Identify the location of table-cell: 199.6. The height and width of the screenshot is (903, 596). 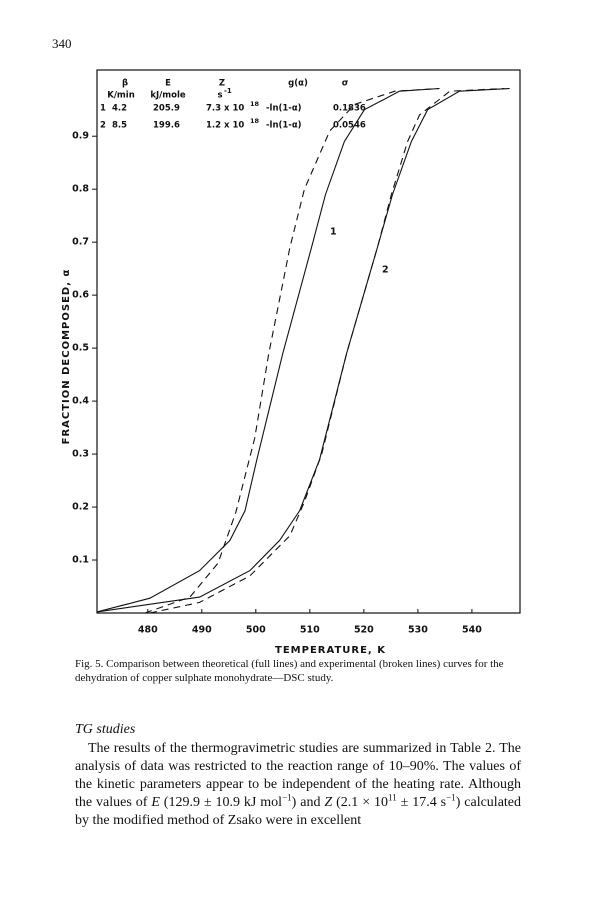
(166, 126).